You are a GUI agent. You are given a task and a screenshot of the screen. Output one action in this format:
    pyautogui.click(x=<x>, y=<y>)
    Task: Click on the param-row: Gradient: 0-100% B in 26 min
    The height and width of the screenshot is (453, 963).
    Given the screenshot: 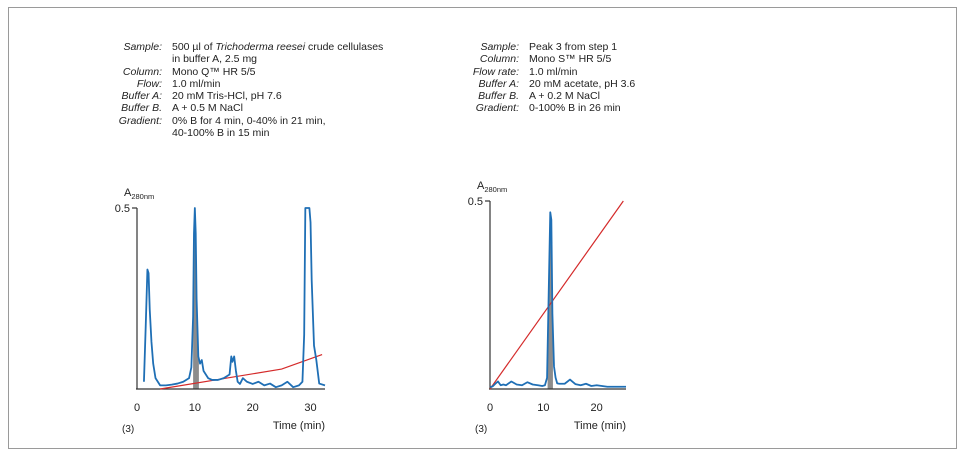 What is the action you would take?
    pyautogui.click(x=545, y=108)
    